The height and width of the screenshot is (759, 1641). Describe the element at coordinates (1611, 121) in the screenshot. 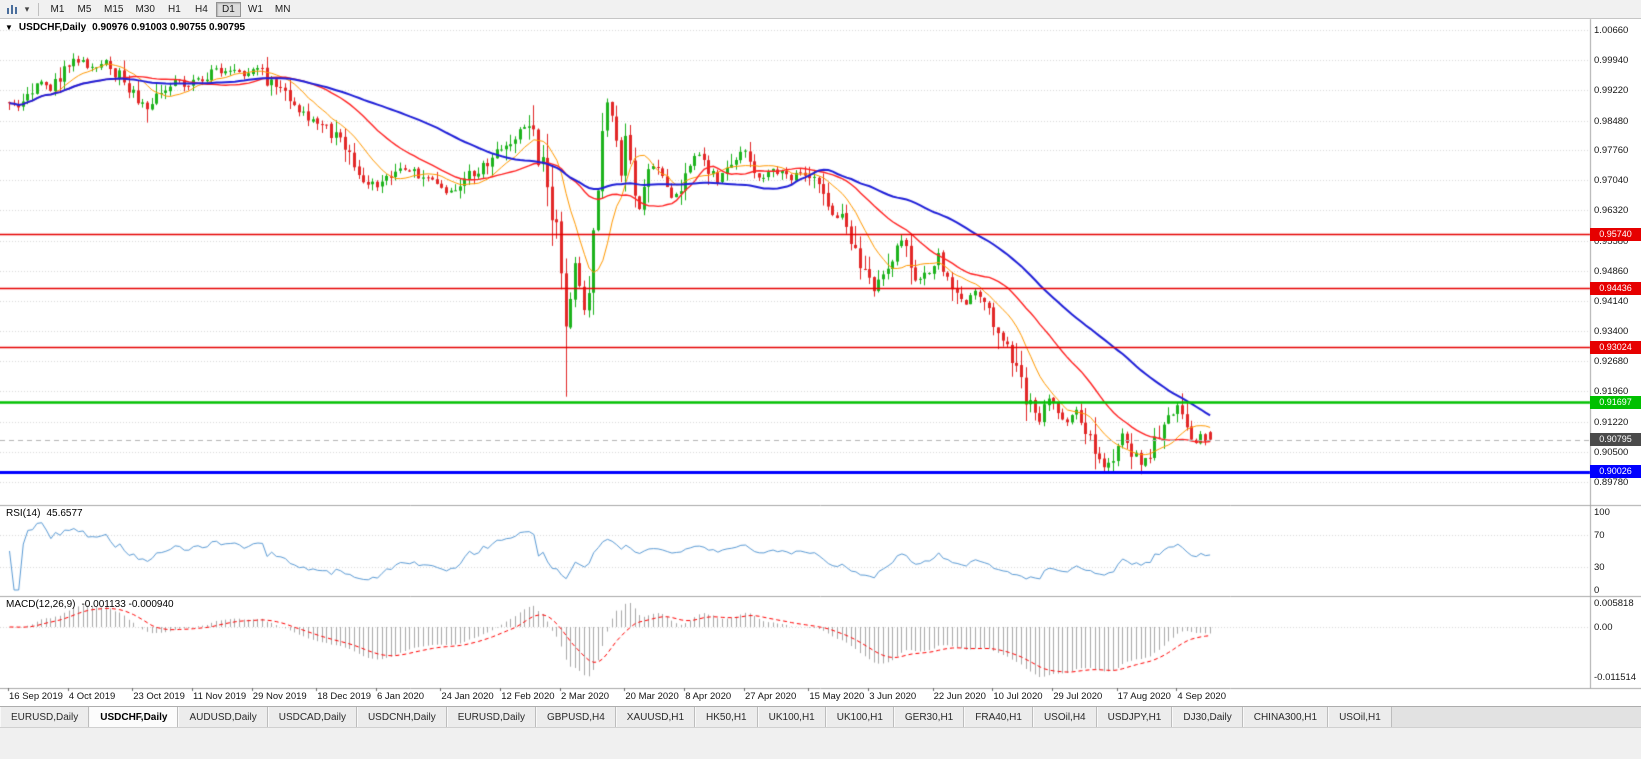

I see `price-axis-tick: 0.98480` at that location.